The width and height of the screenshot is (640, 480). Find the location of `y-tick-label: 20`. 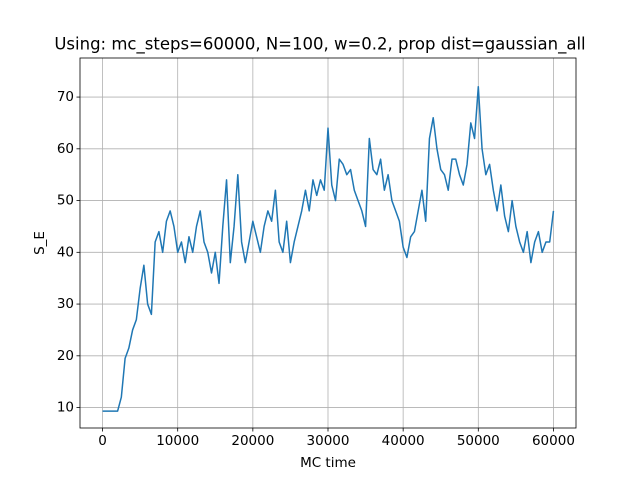

y-tick-label: 20 is located at coordinates (65, 356).